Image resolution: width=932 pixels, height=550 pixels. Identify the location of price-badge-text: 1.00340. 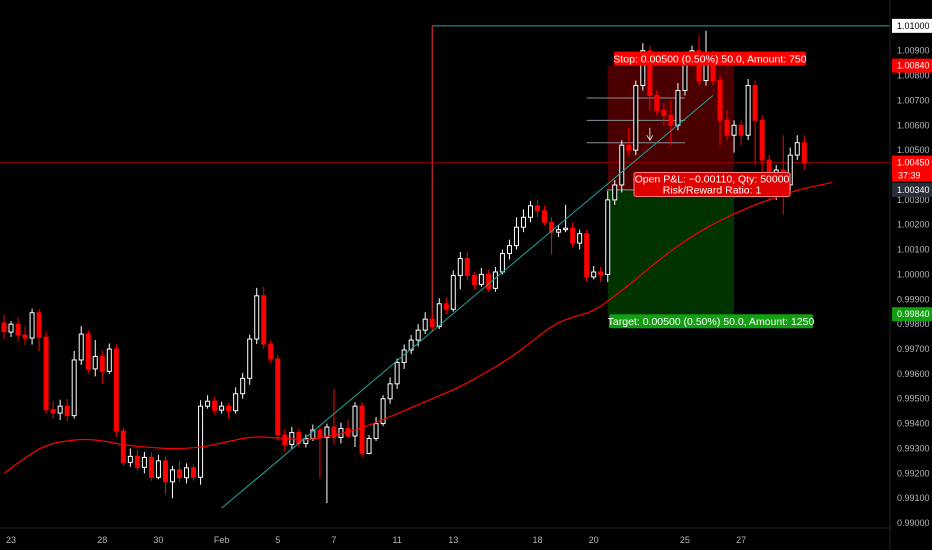
(913, 190).